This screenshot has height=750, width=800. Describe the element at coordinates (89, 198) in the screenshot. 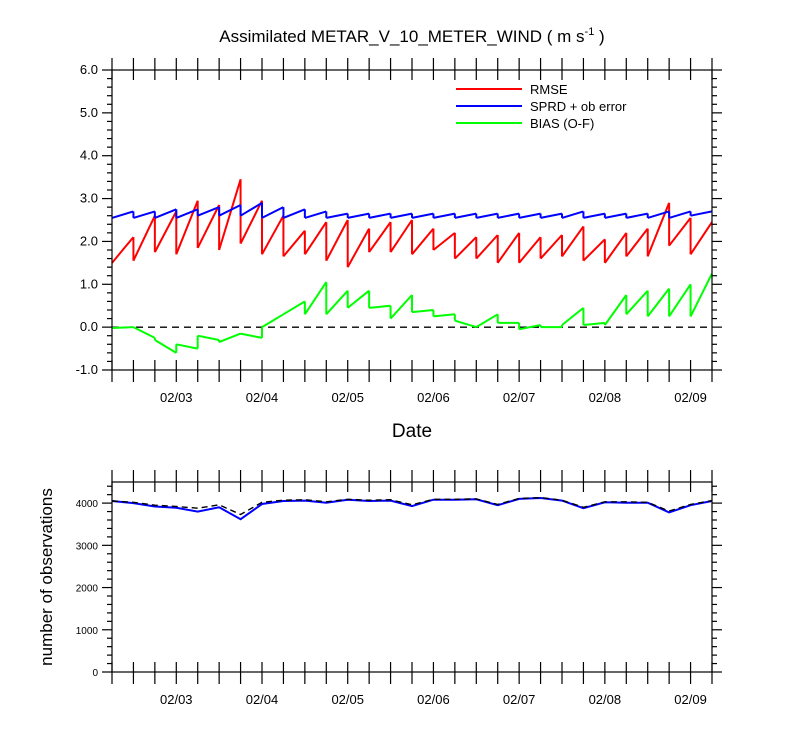

I see `top-y-tick-label: 3.0` at that location.